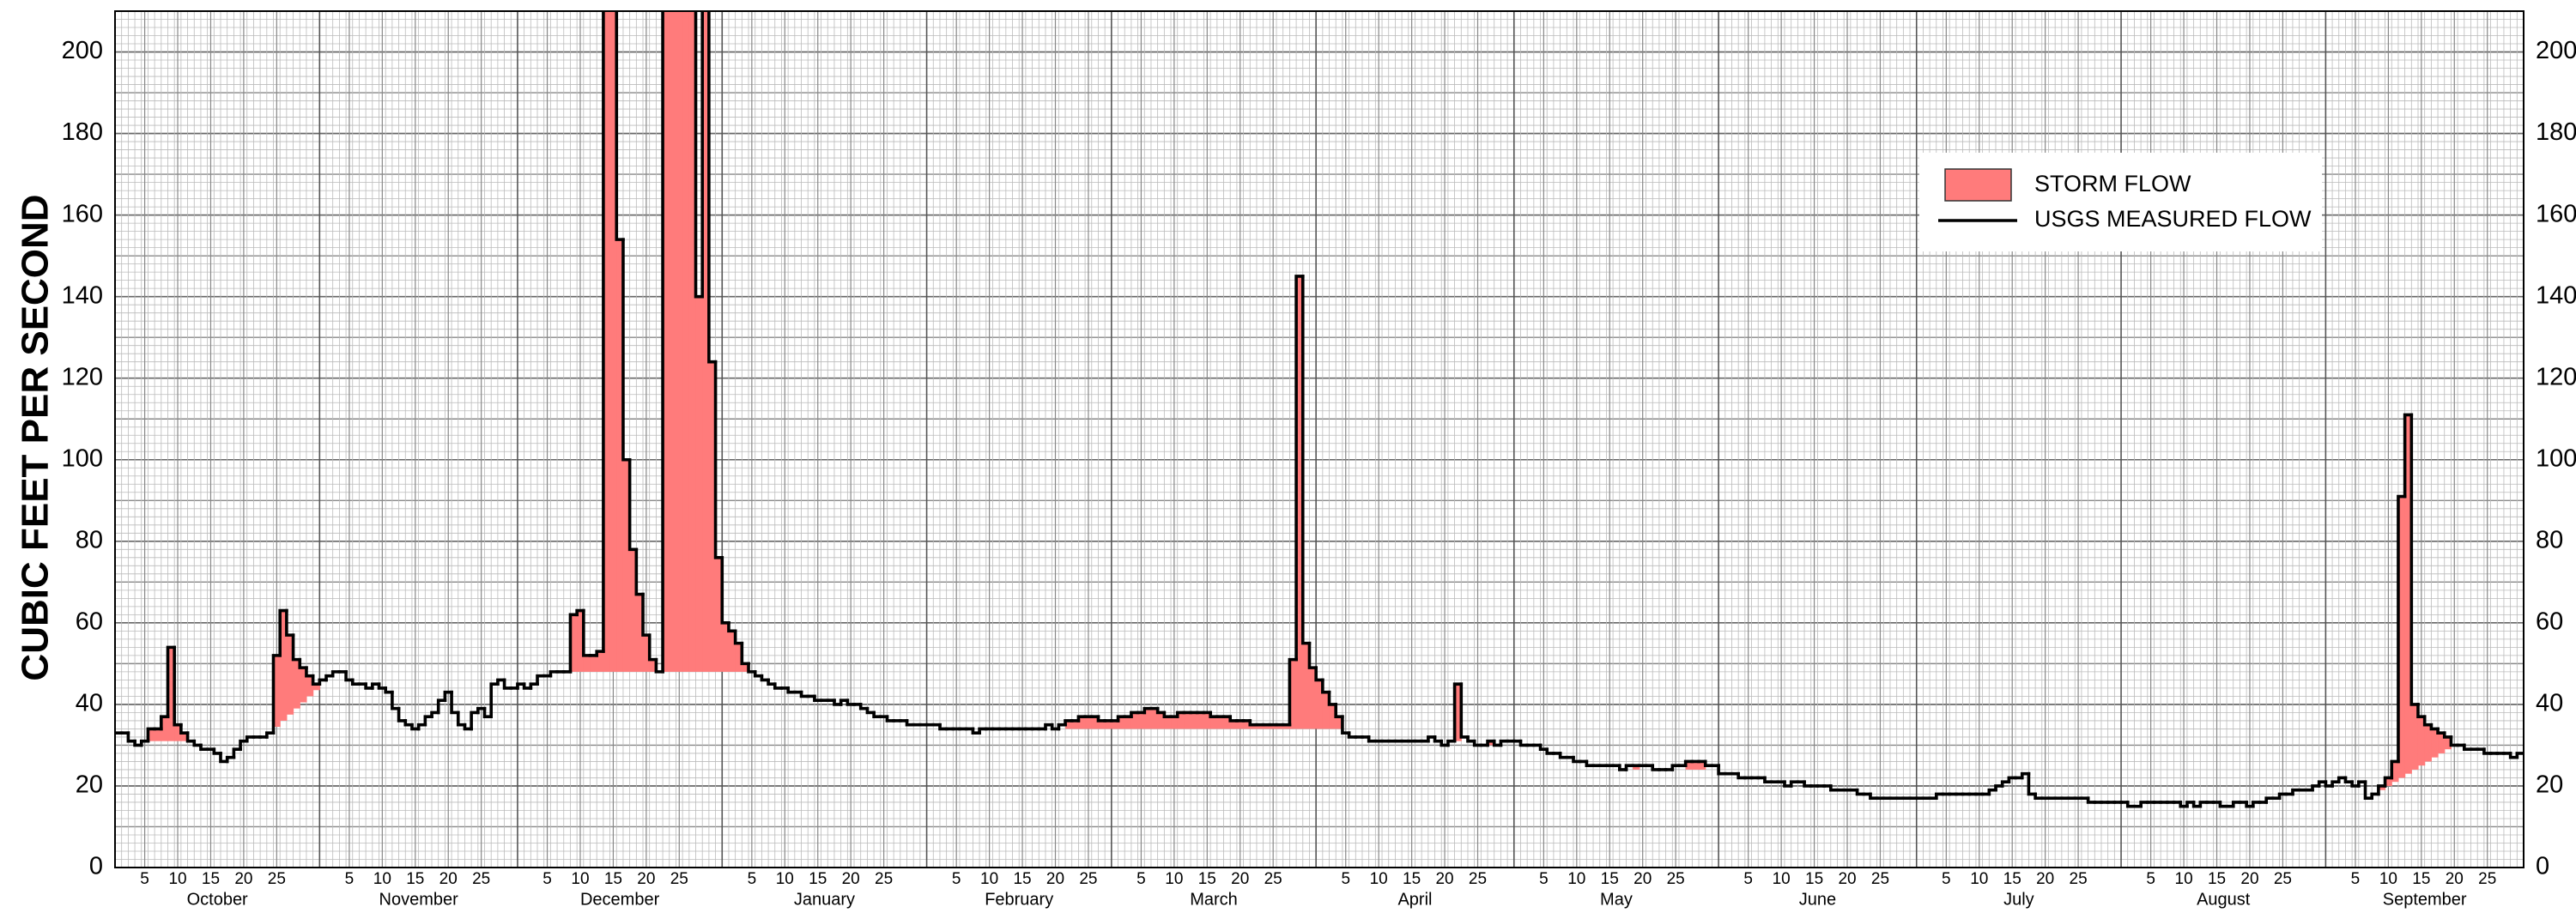 Image resolution: width=2576 pixels, height=913 pixels. What do you see at coordinates (2556, 295) in the screenshot?
I see `y-tick-label-right: 140` at bounding box center [2556, 295].